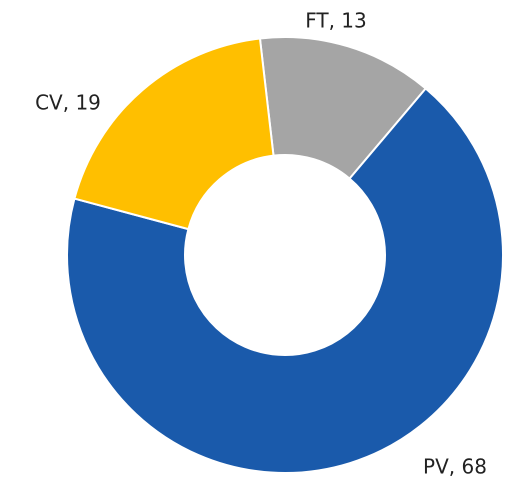 The width and height of the screenshot is (519, 486). I want to click on data-label: PV, 68, so click(455, 467).